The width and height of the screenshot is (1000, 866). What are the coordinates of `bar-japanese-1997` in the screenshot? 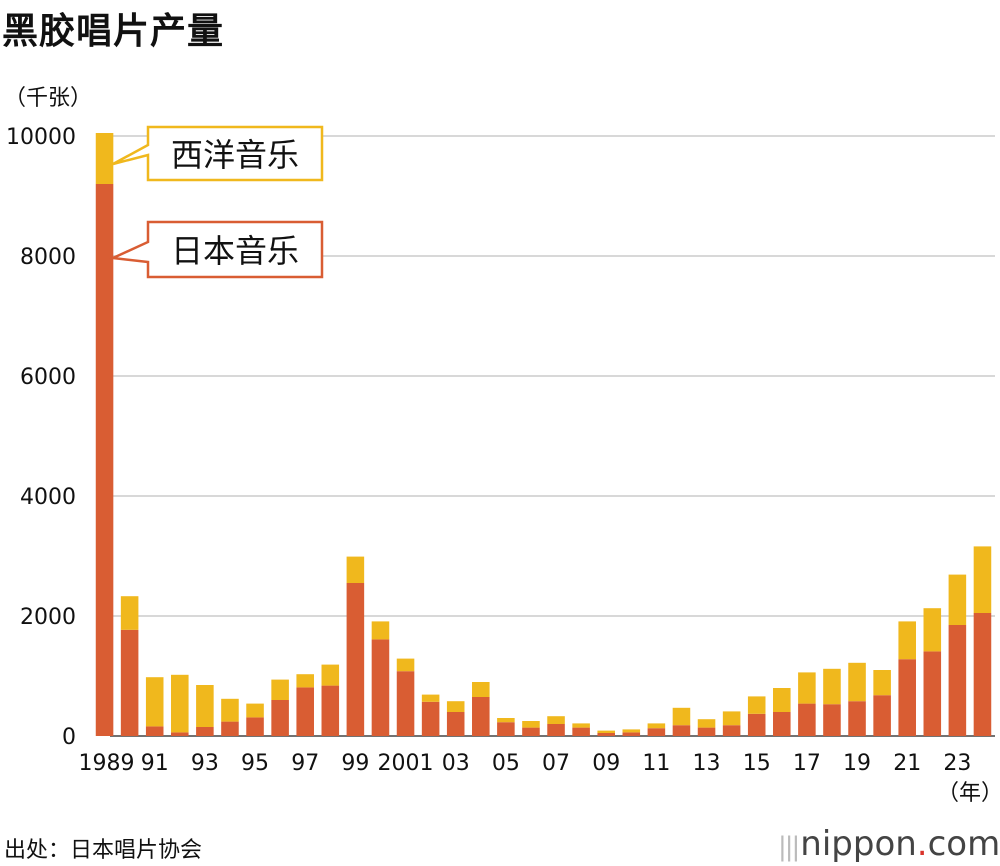 It's located at (305, 711).